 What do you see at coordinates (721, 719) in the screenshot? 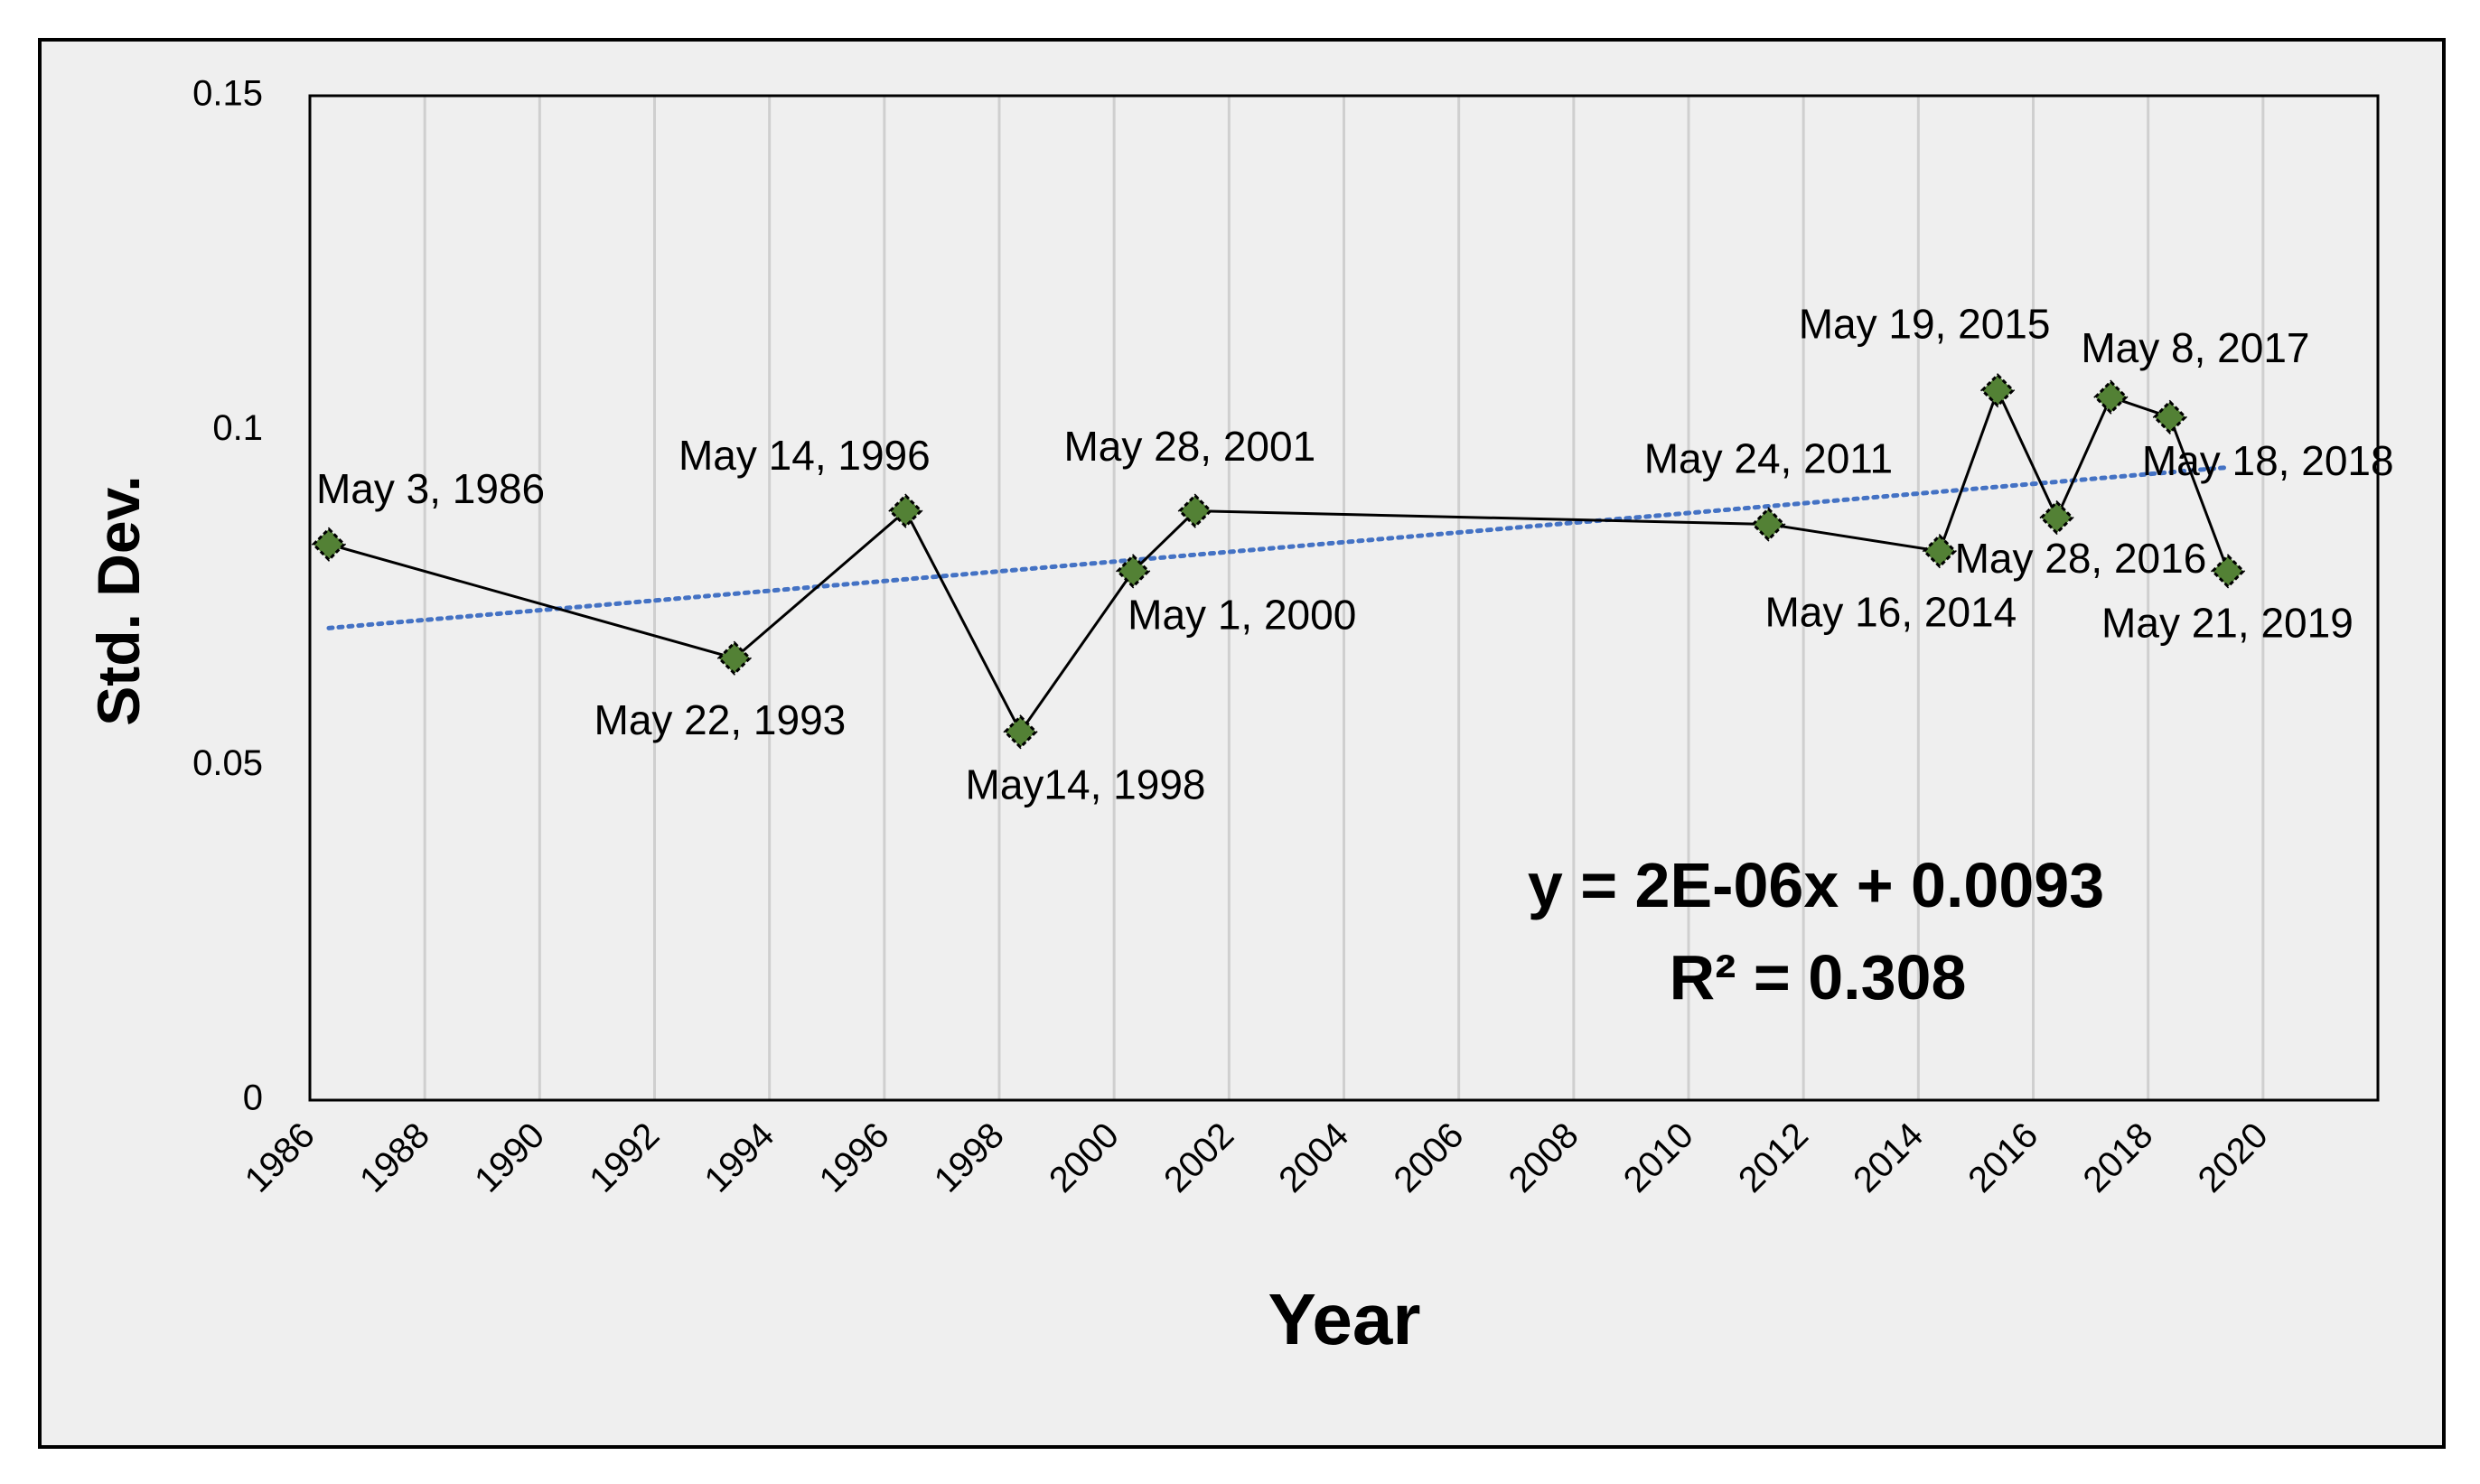
I see `data-point-label: May 22, 1993` at bounding box center [721, 719].